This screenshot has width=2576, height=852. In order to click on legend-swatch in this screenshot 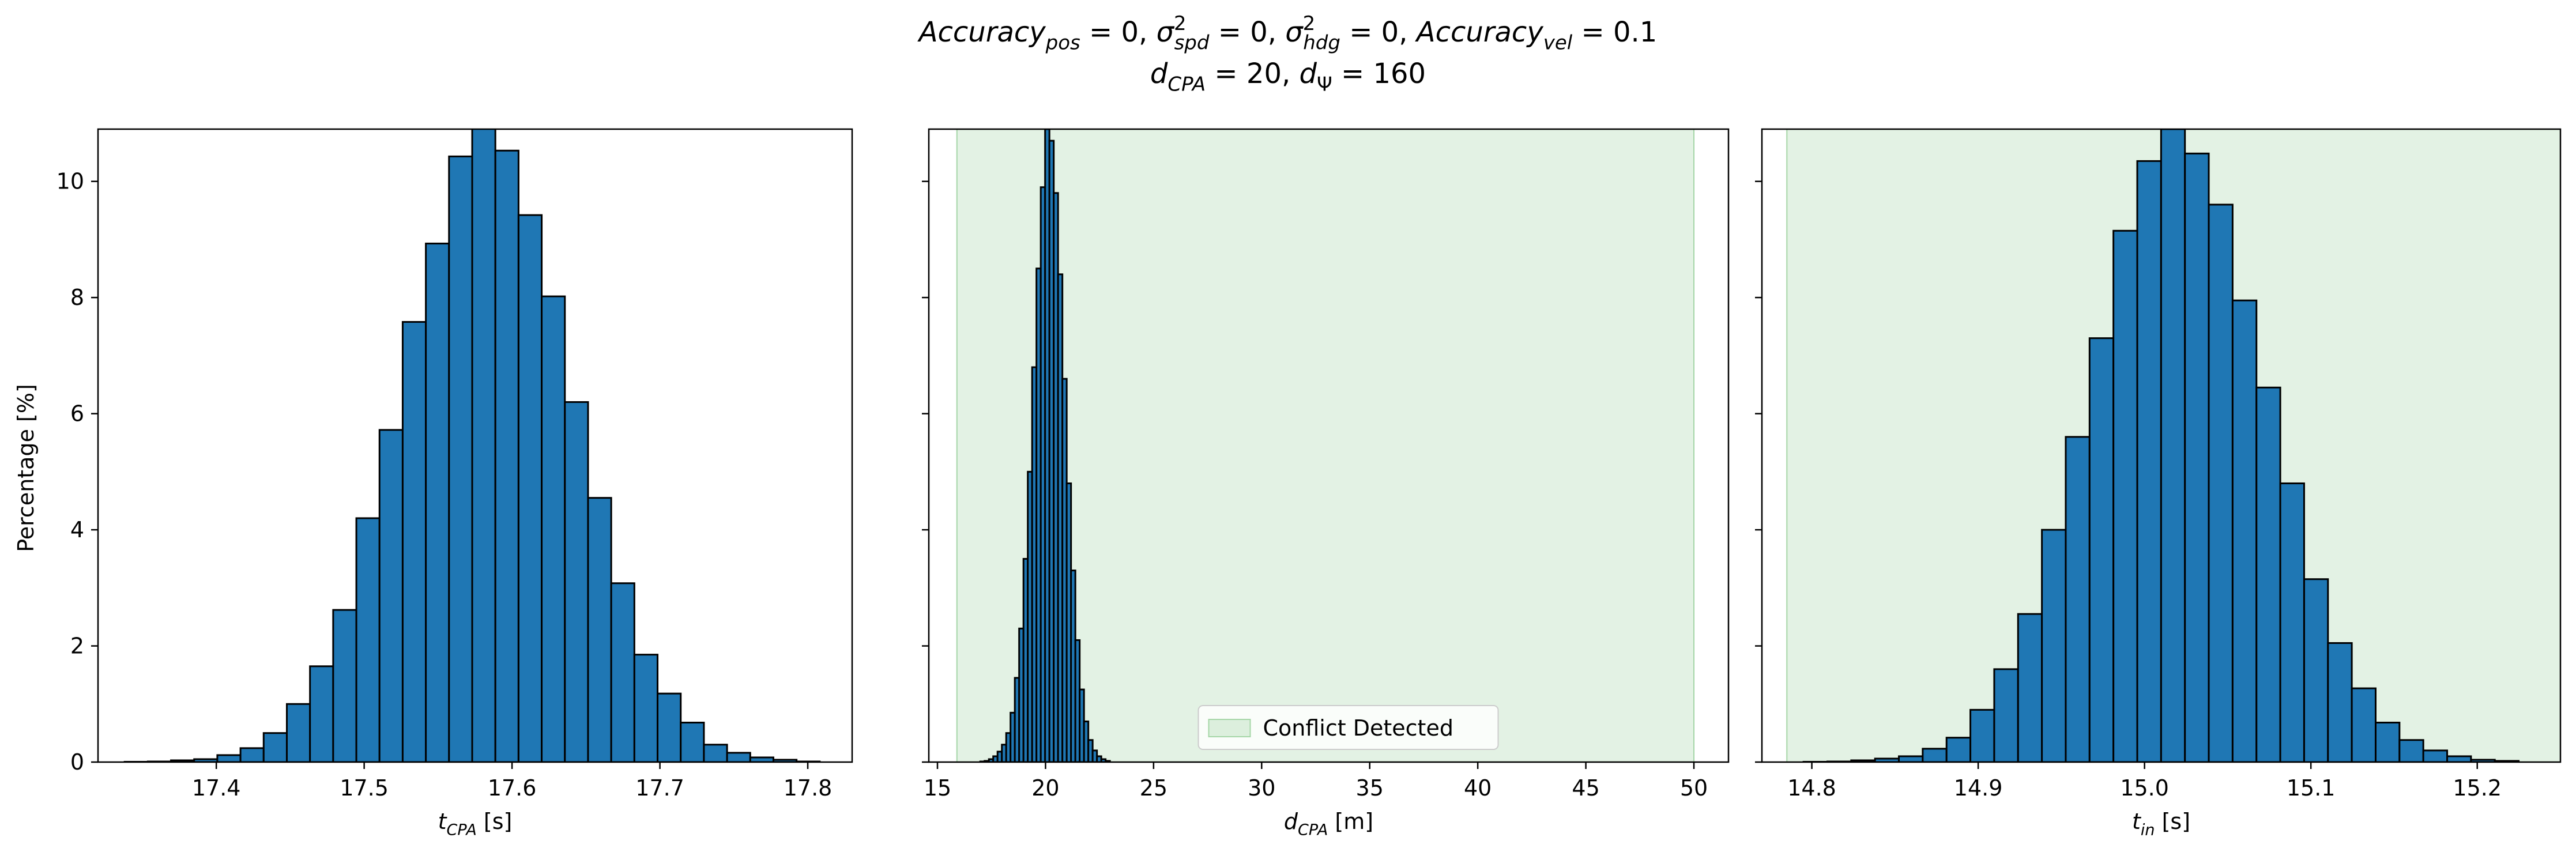, I will do `click(1229, 728)`.